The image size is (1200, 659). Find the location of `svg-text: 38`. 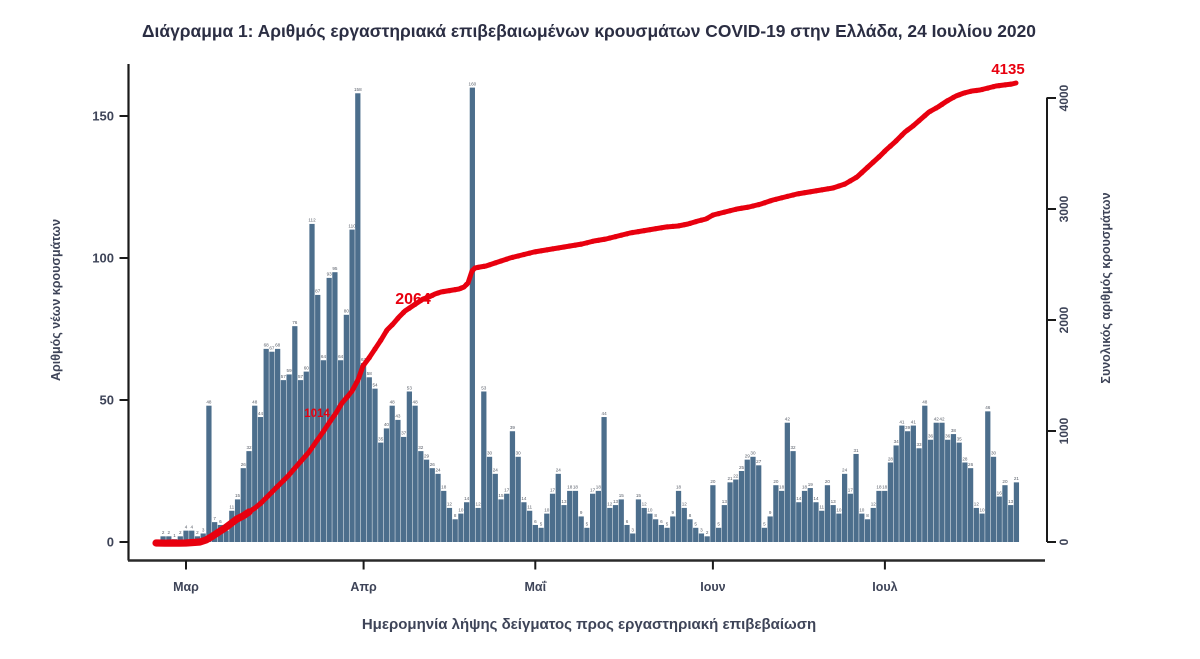

svg-text: 38 is located at coordinates (954, 430).